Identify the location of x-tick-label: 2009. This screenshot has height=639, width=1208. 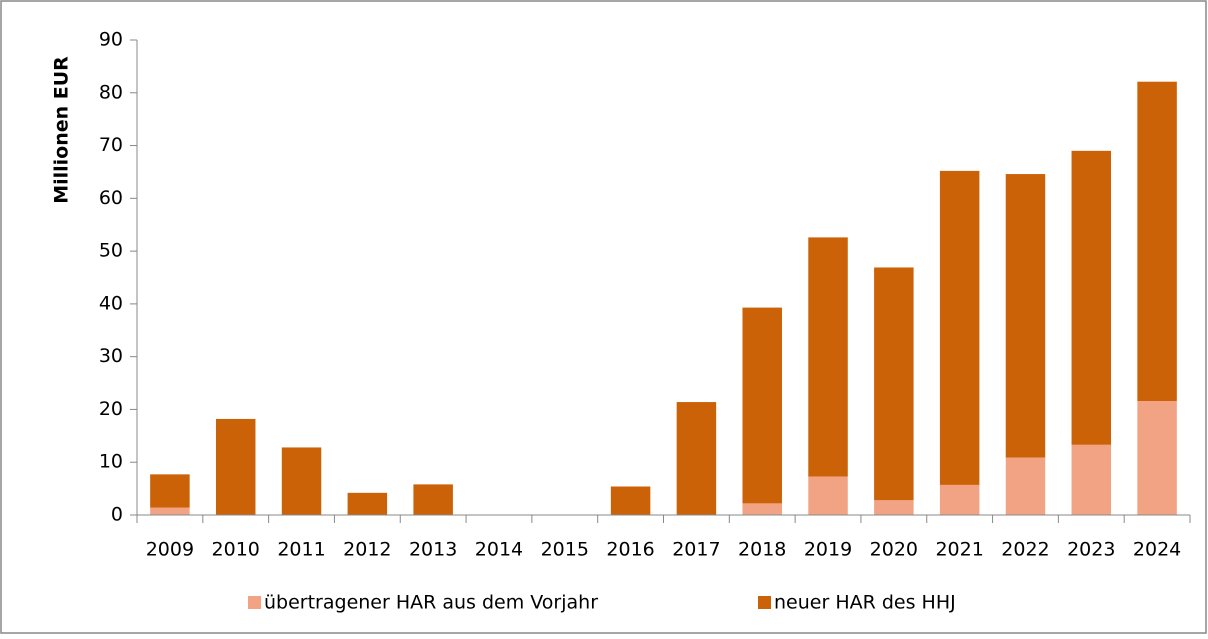
(170, 550).